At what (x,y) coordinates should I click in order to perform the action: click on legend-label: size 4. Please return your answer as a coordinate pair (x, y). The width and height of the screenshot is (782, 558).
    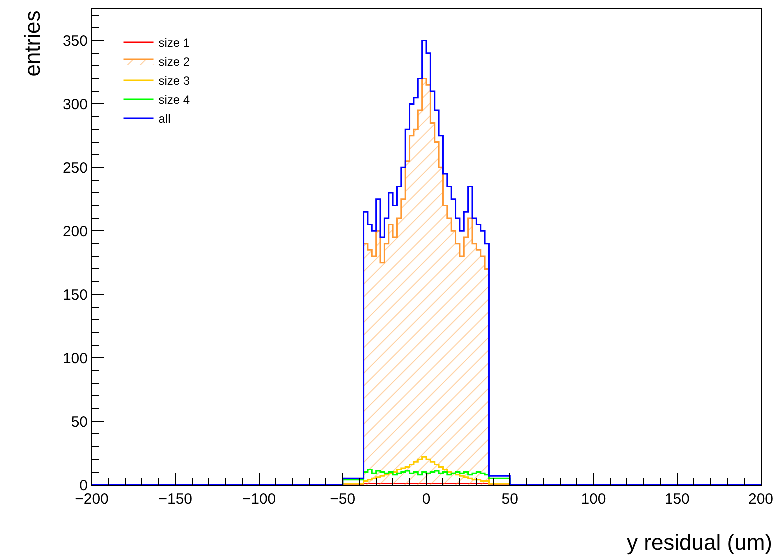
    Looking at the image, I should click on (174, 100).